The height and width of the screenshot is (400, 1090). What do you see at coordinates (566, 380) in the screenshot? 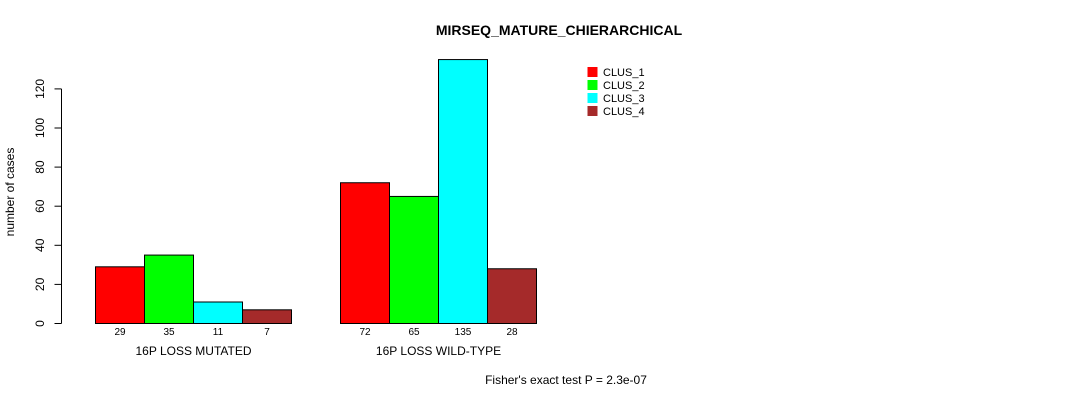
I see `fisher-test-annotation: Fisher's exact test P = 2.3e-07` at bounding box center [566, 380].